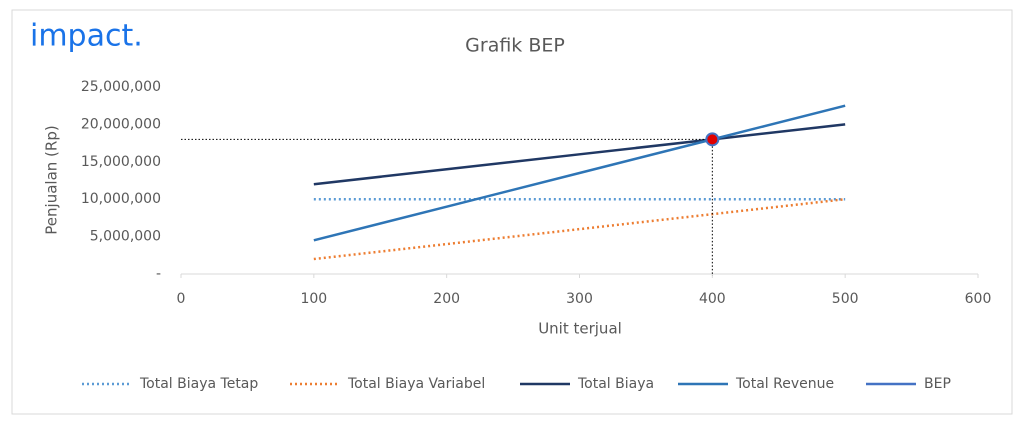 This screenshot has width=1024, height=432. What do you see at coordinates (181, 299) in the screenshot?
I see `x-tick-label: 0` at bounding box center [181, 299].